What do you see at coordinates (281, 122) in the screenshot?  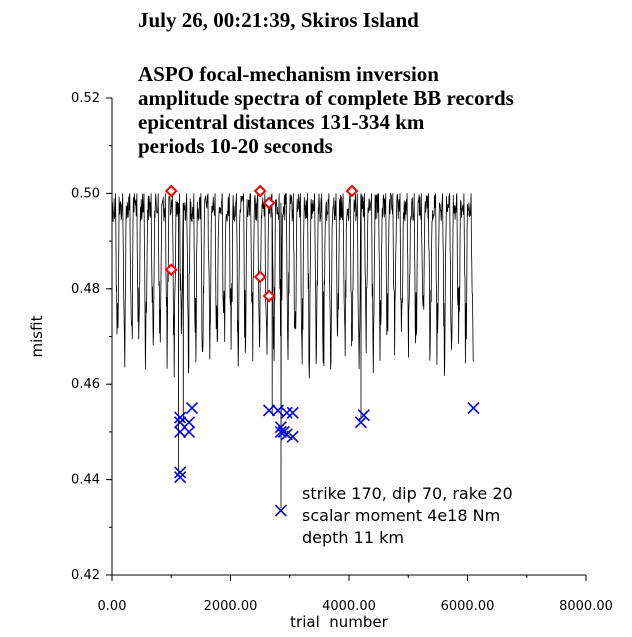 I see `subtitle-line-3: epicentral distances 131-334 km` at bounding box center [281, 122].